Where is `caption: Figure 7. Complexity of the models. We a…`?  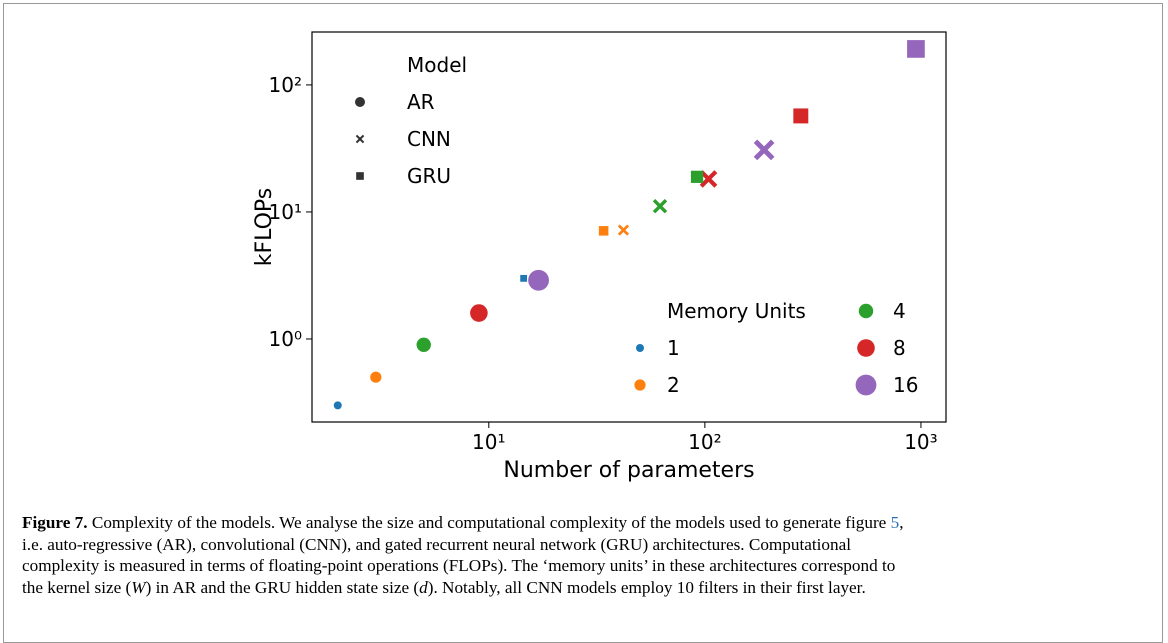 caption: Figure 7. Complexity of the models. We a… is located at coordinates (462, 555).